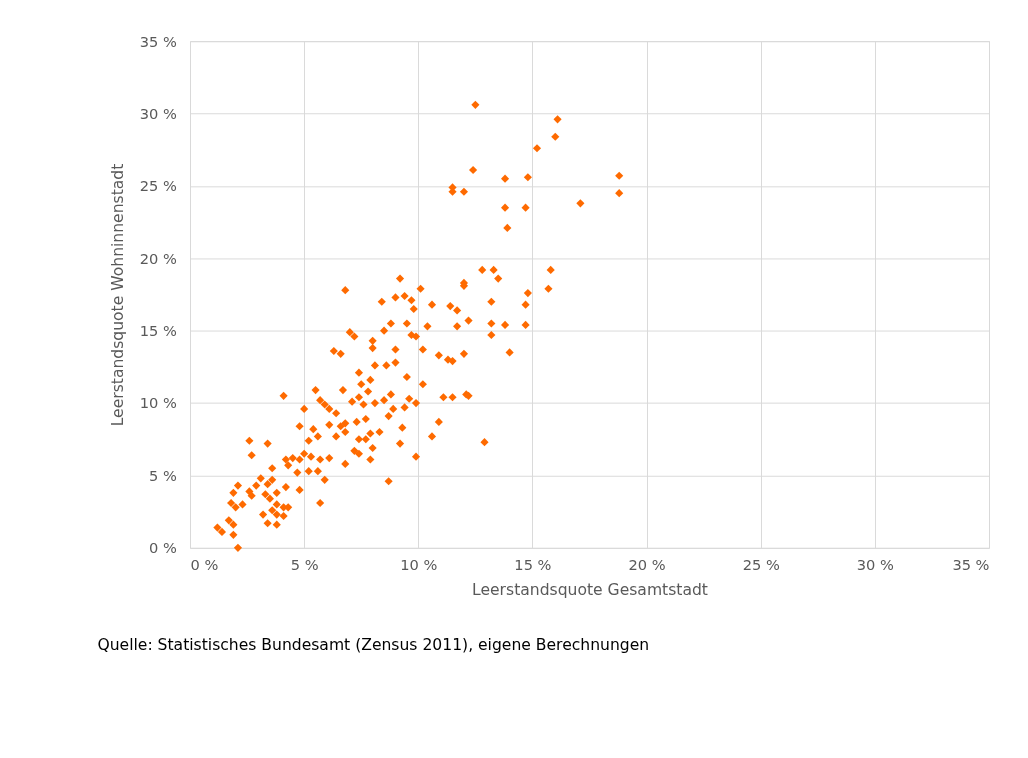 The width and height of the screenshot is (1028, 758). What do you see at coordinates (761, 564) in the screenshot?
I see `x-tick-label: 25 %` at bounding box center [761, 564].